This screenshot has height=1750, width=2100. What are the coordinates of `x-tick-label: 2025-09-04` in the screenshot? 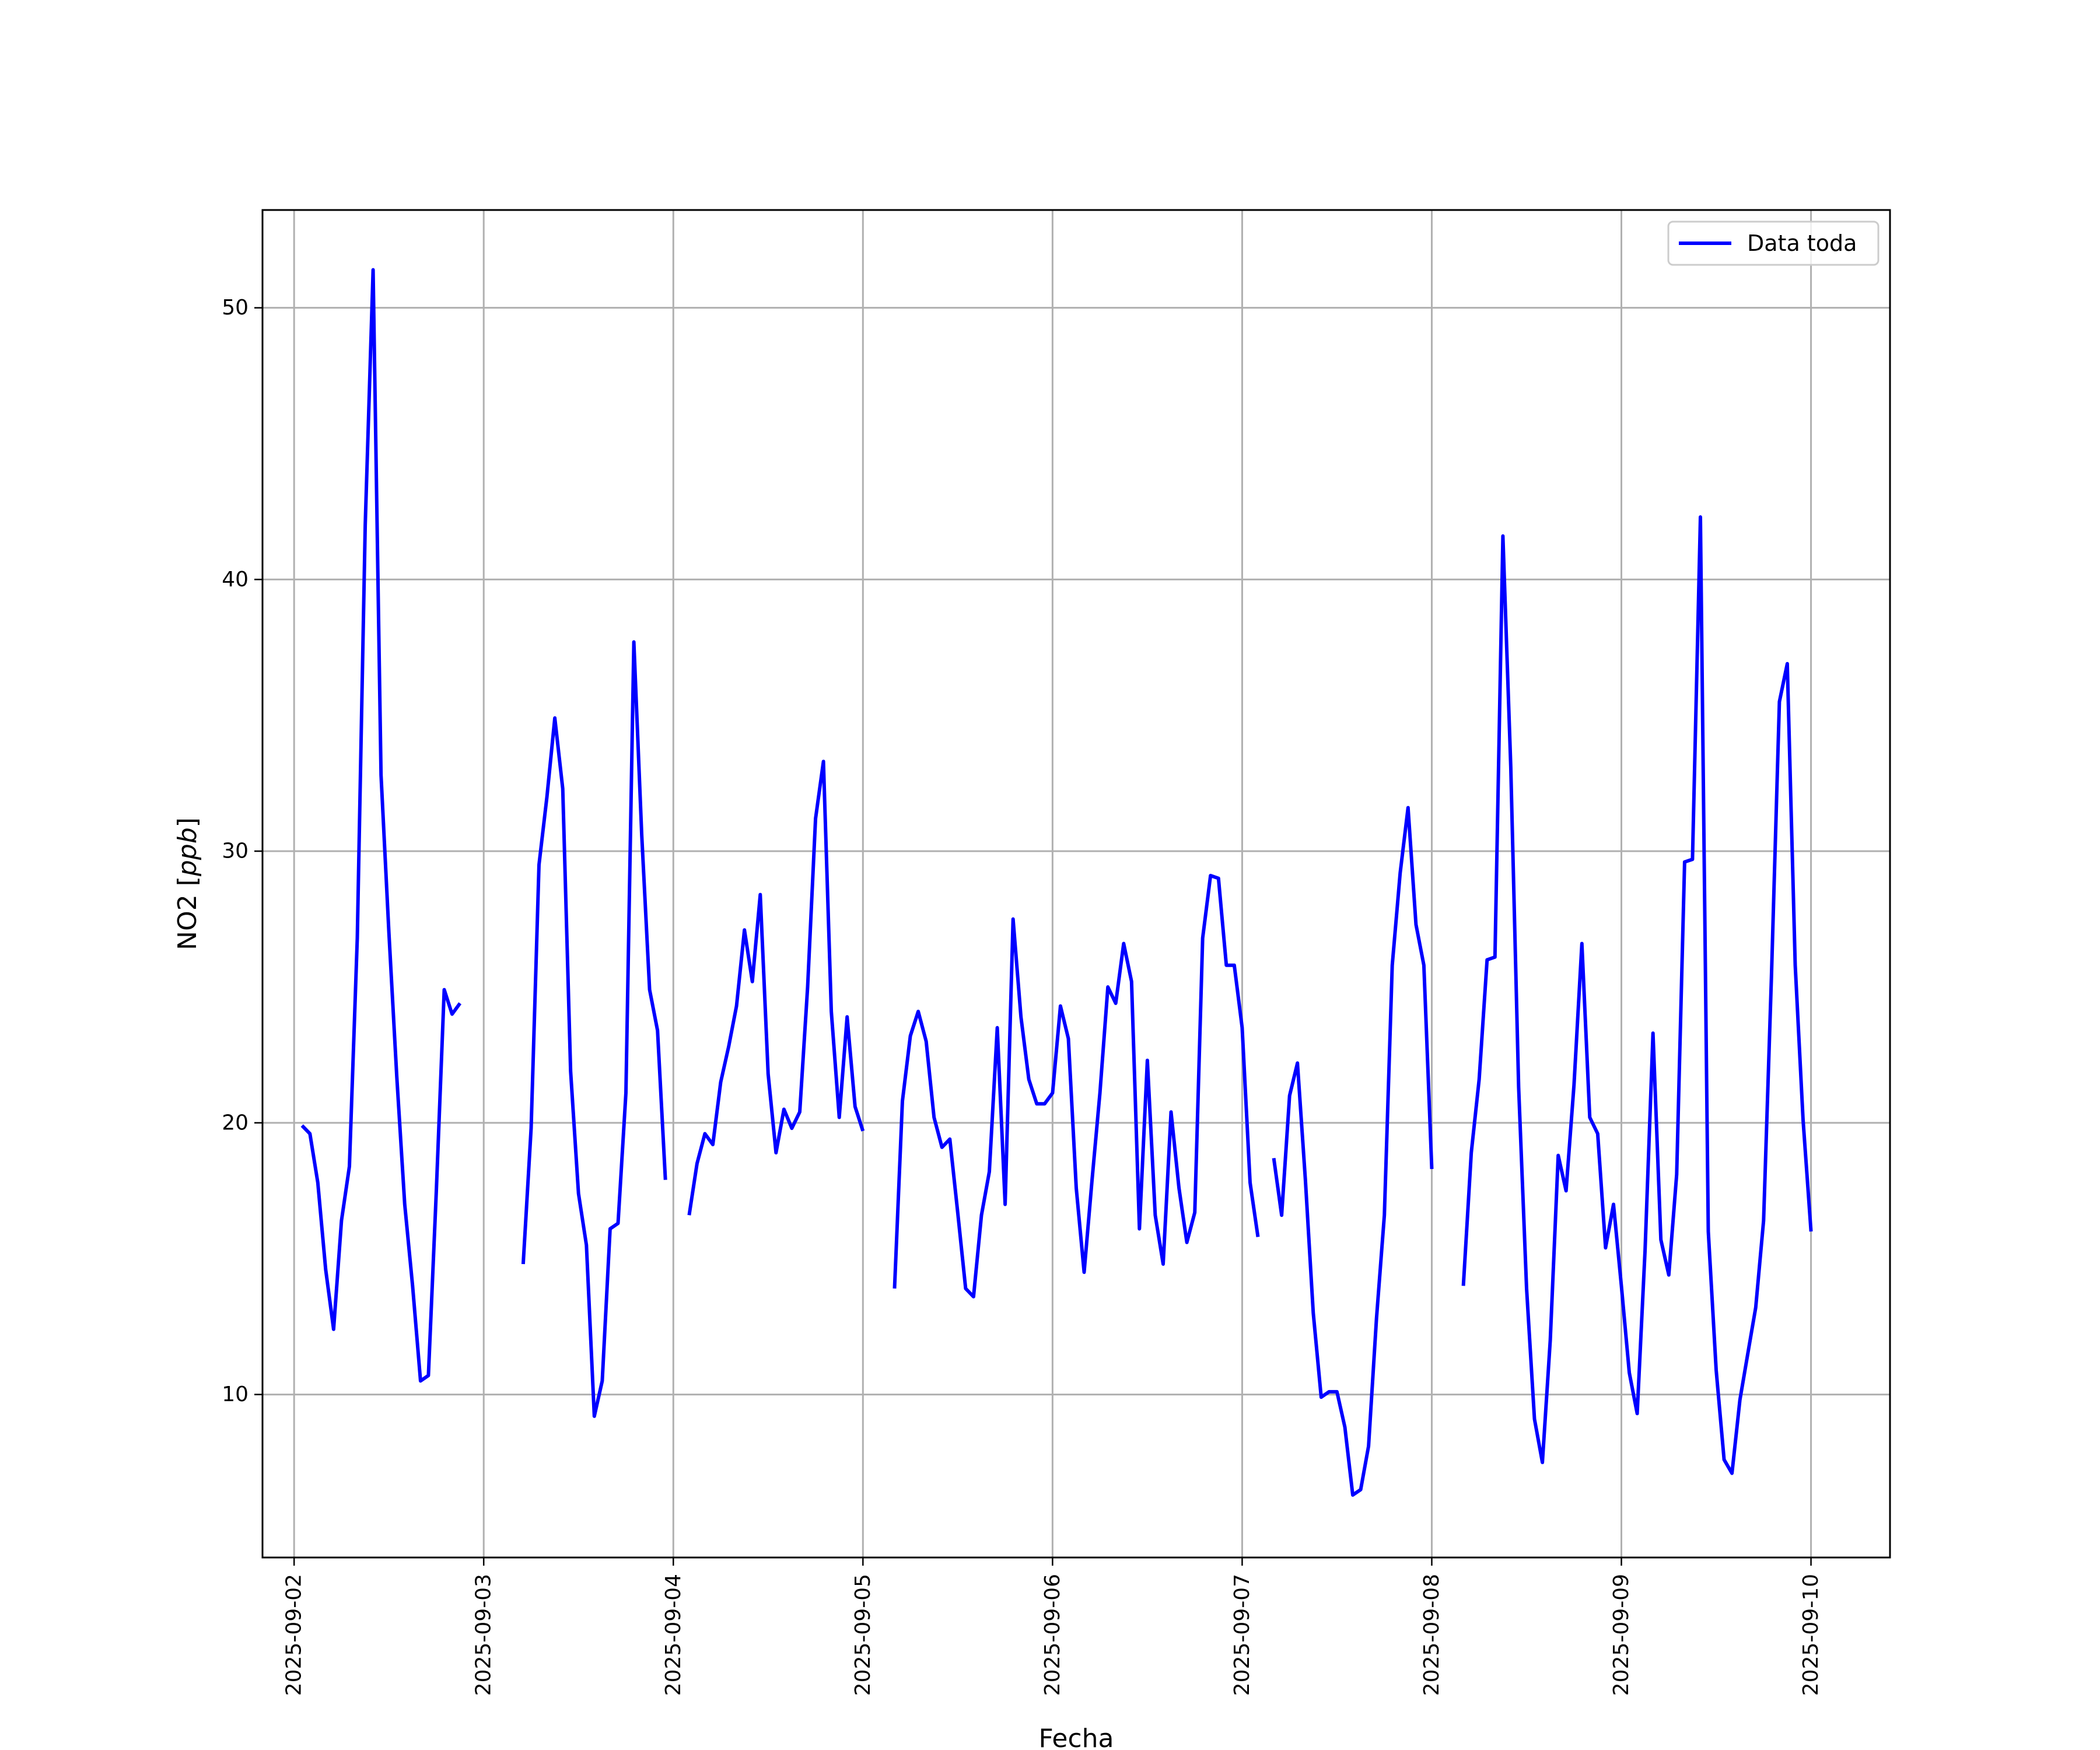 It's located at (673, 1635).